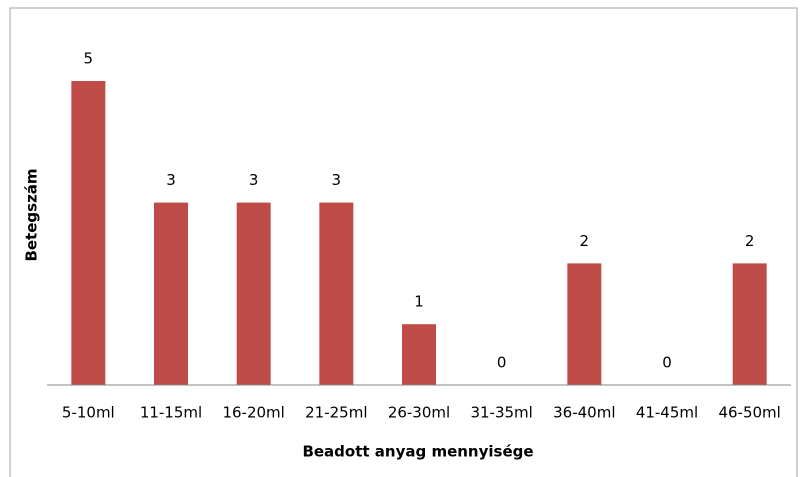  I want to click on x-tick-label: 21-25ml, so click(336, 413).